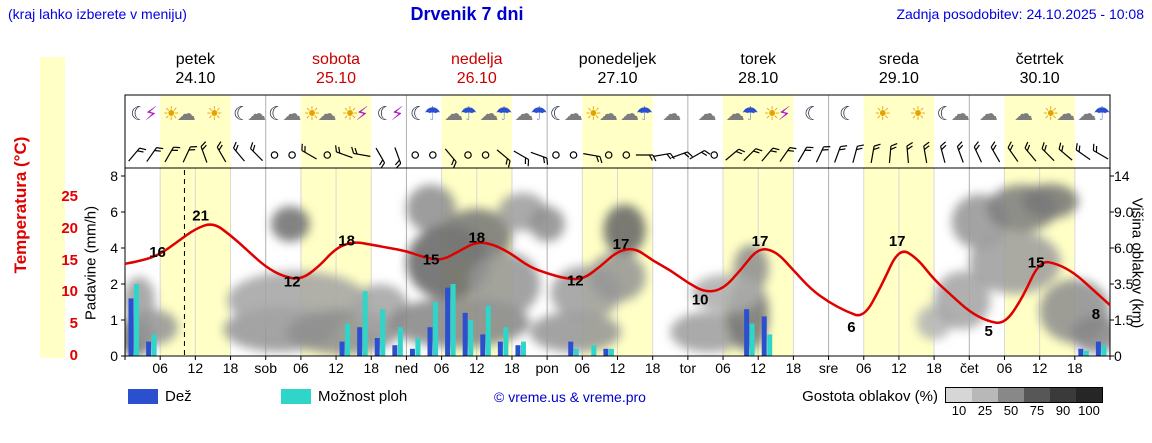 The width and height of the screenshot is (1152, 443). What do you see at coordinates (570, 397) in the screenshot?
I see `copyright-link: © vreme.us & vreme.pro` at bounding box center [570, 397].